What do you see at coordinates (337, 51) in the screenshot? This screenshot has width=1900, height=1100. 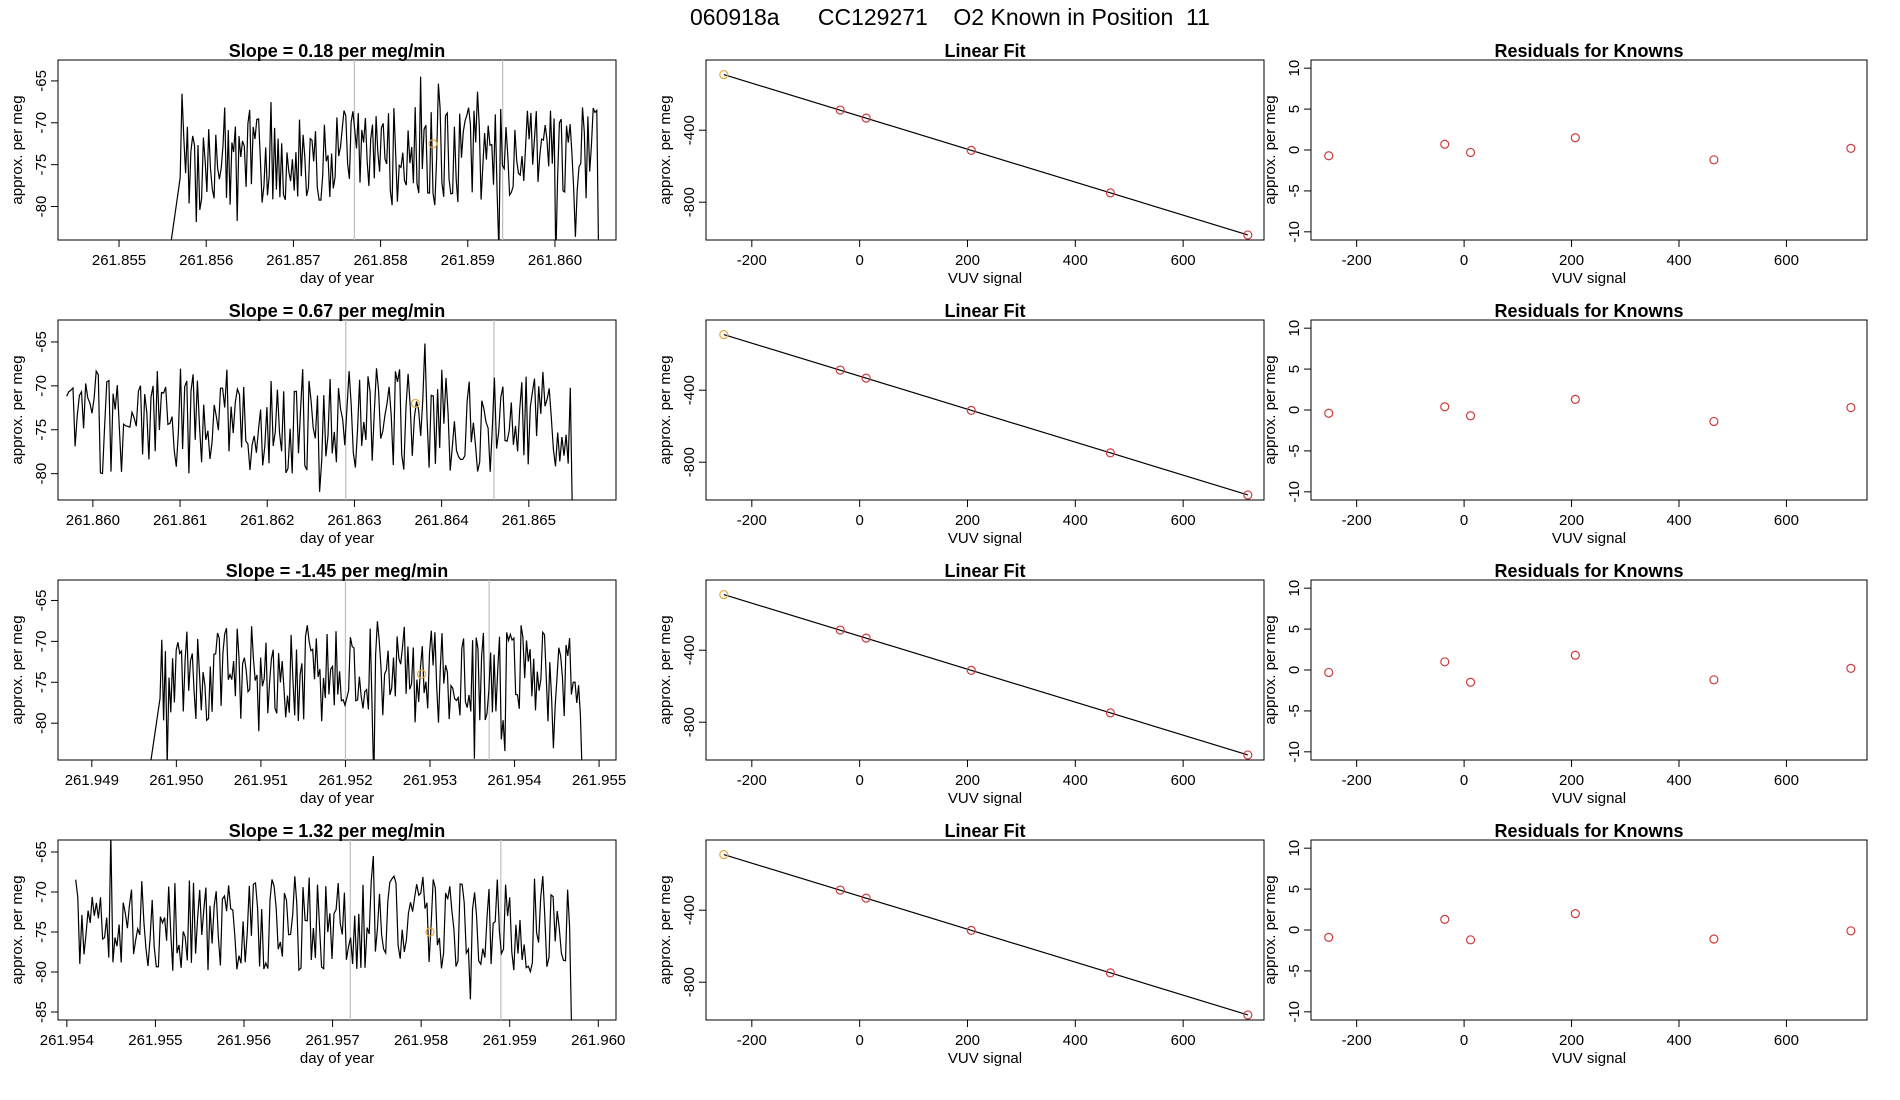 I see `chart-title: Slope = 0.18 per meg/min` at bounding box center [337, 51].